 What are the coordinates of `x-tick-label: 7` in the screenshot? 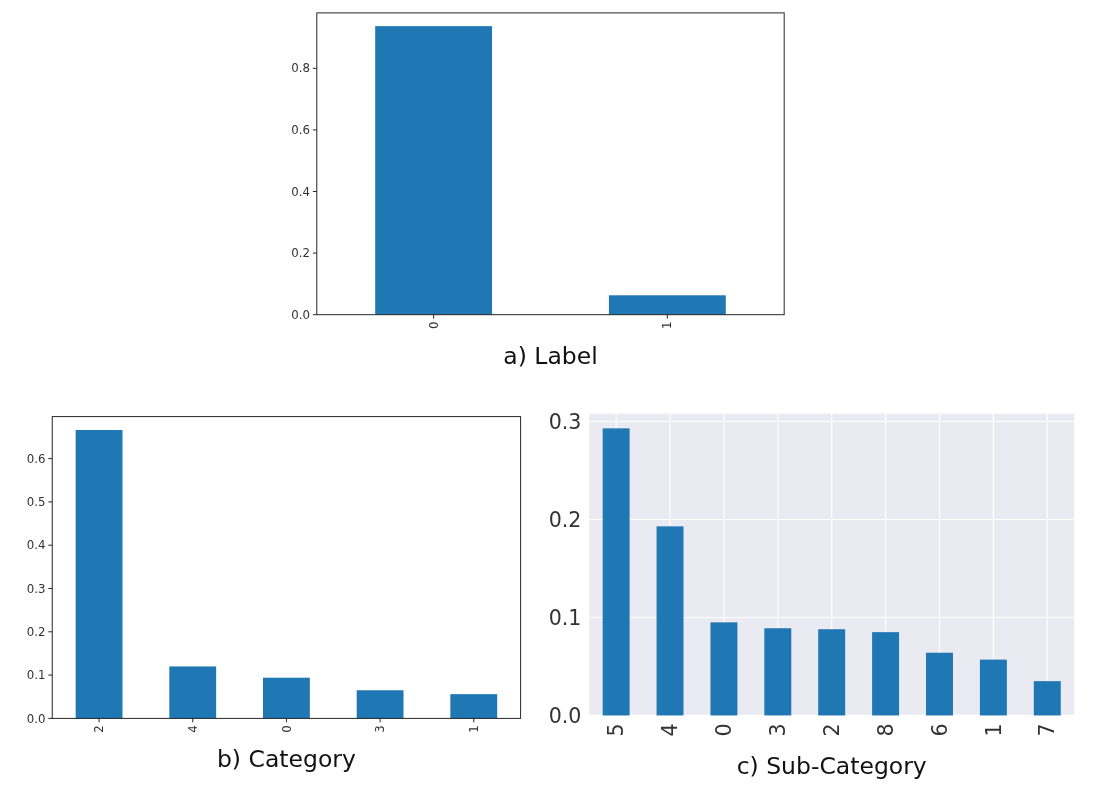 It's located at (1047, 730).